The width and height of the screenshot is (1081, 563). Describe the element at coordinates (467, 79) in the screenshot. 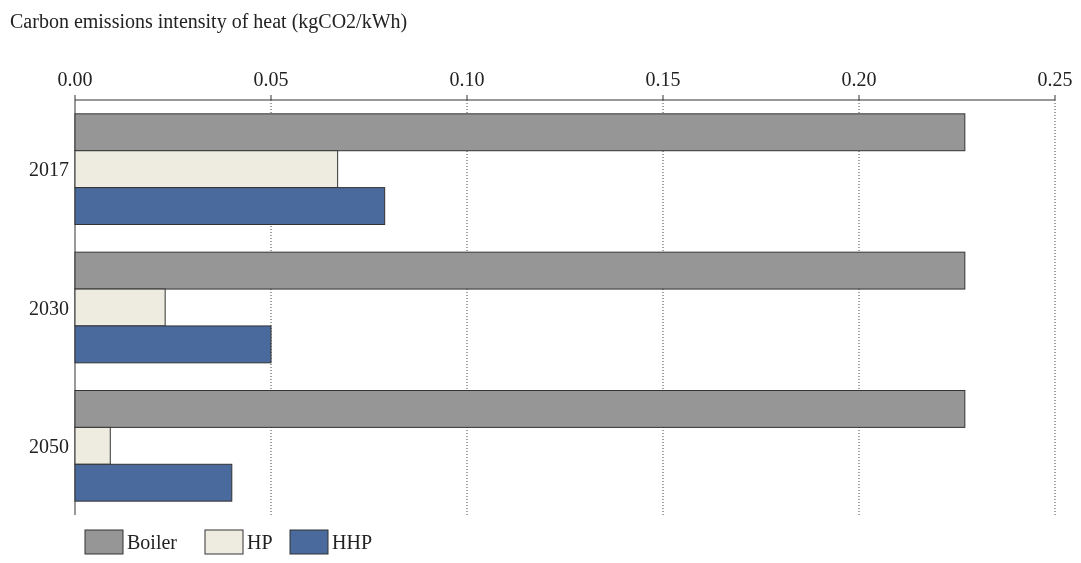

I see `x-tick-label: 0.10` at that location.